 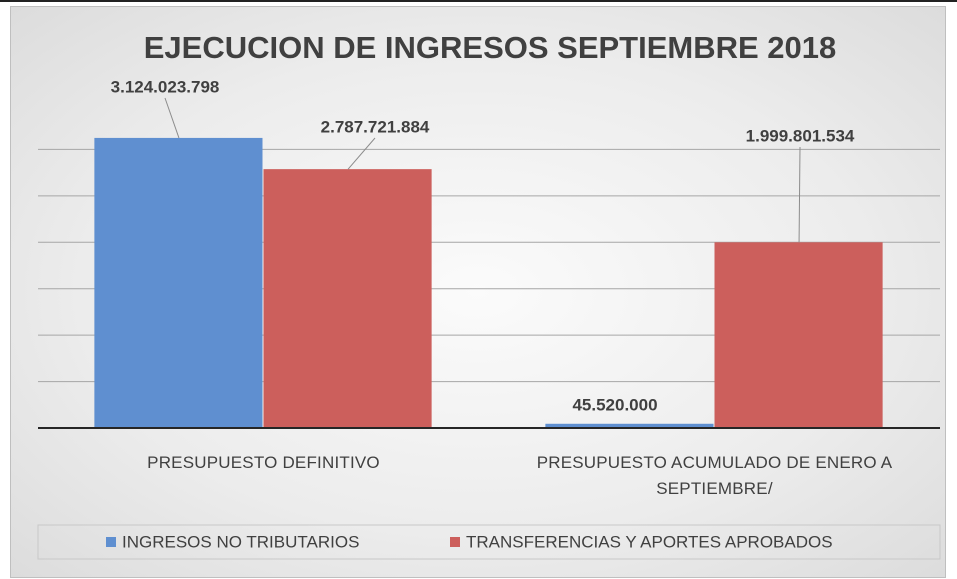 I want to click on data-label: 1.999.801.534, so click(x=800, y=135).